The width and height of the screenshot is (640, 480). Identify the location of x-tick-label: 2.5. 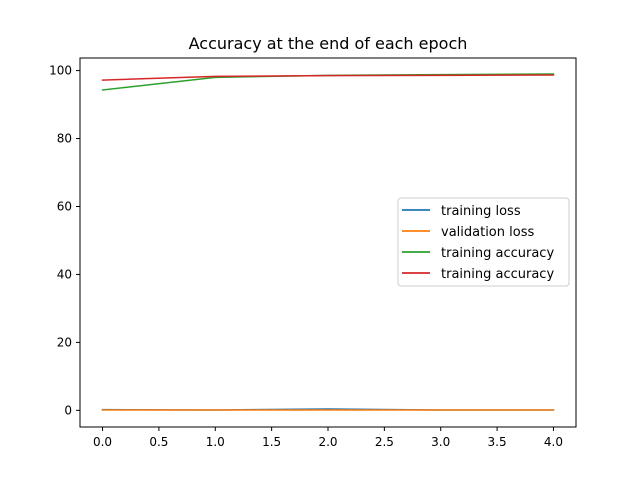
(384, 442).